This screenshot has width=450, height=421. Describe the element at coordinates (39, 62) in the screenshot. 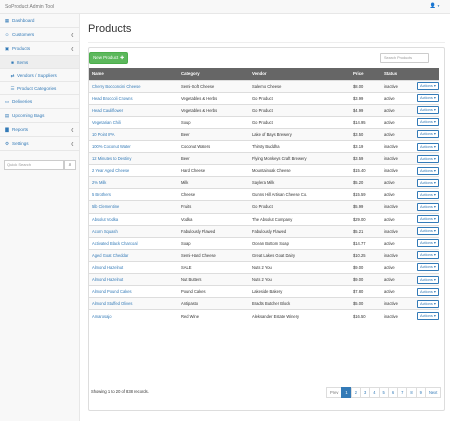

I see `sidebar-item-items: ■ Items` at that location.